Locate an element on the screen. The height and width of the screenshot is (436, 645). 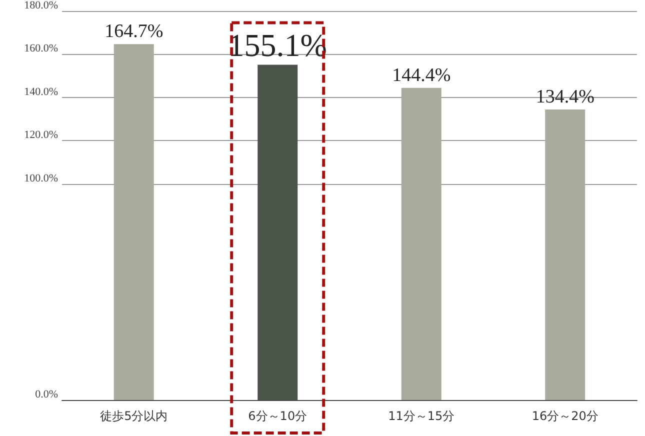
y-tick-label: 180.0% is located at coordinates (41, 6).